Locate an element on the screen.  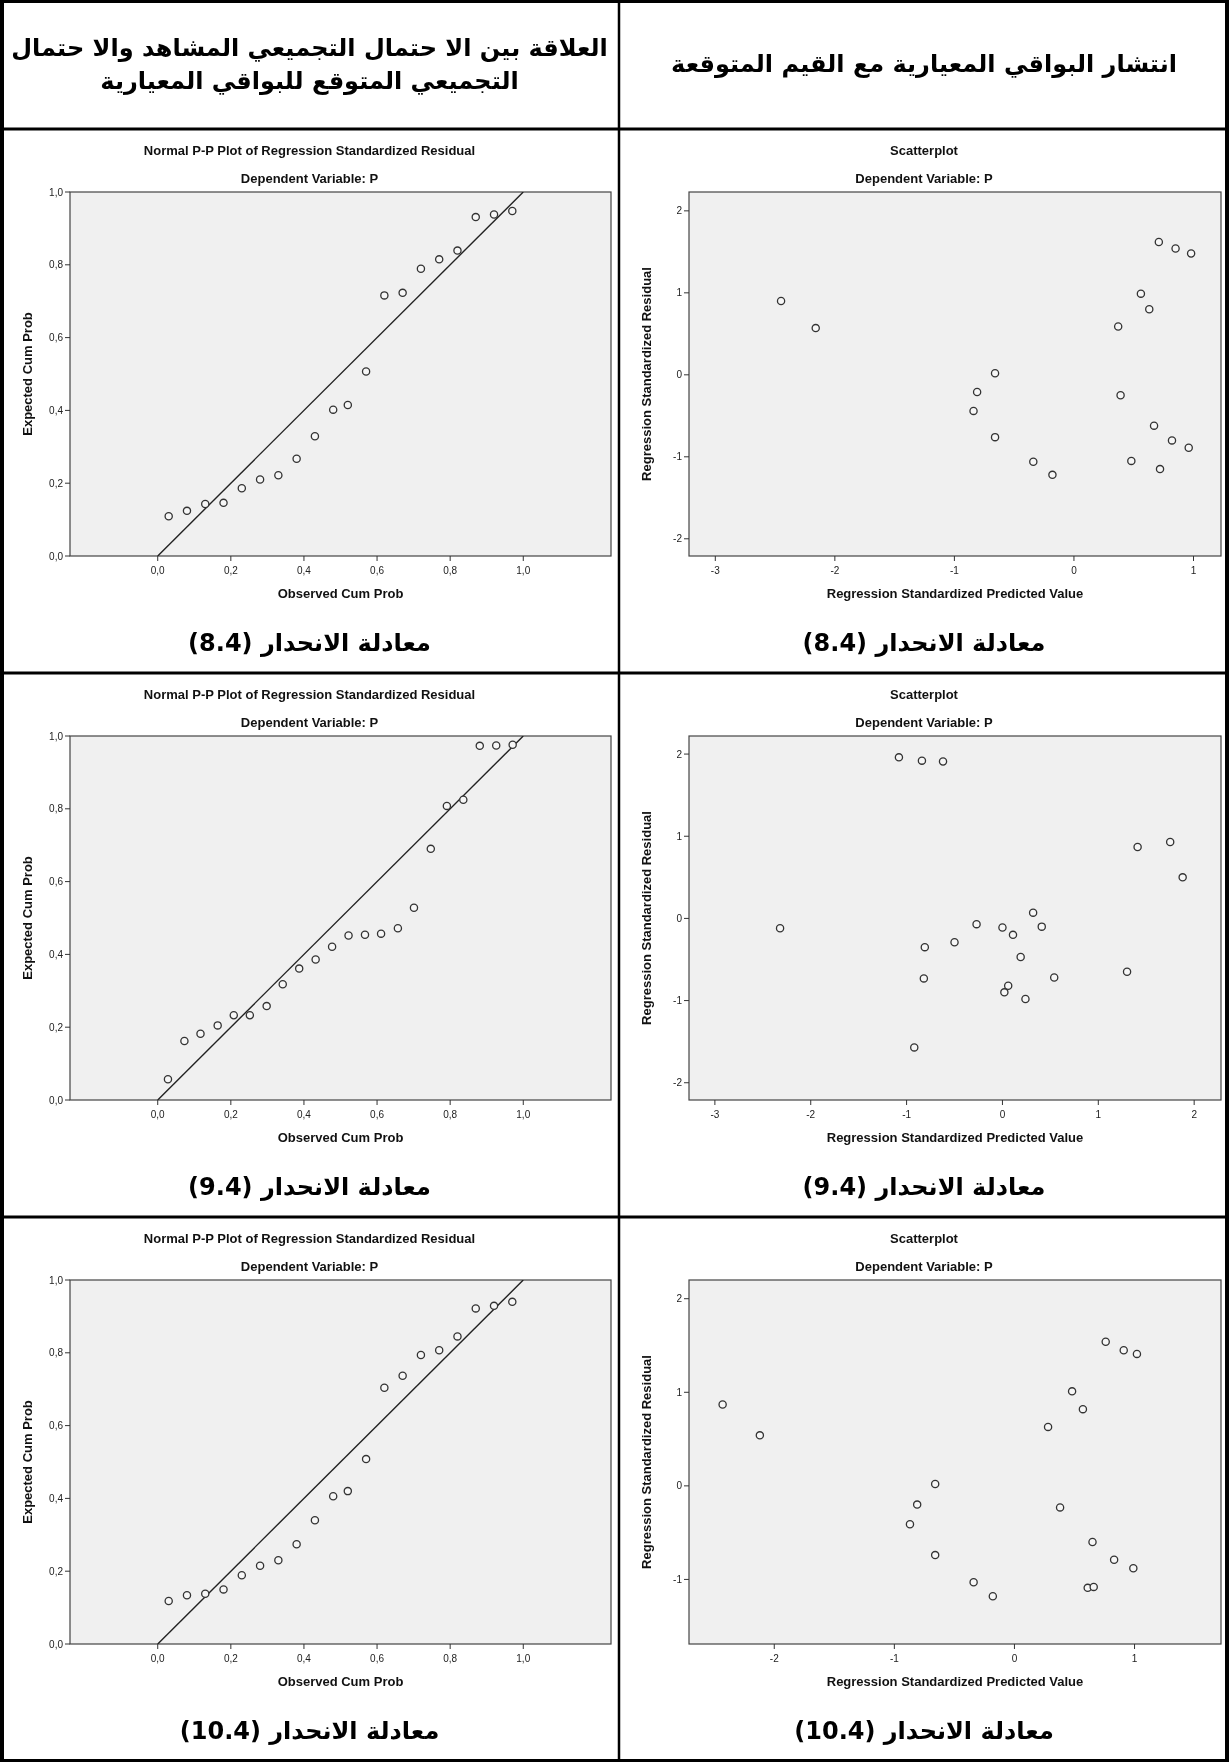
y-tick-label: -2 is located at coordinates (678, 539).